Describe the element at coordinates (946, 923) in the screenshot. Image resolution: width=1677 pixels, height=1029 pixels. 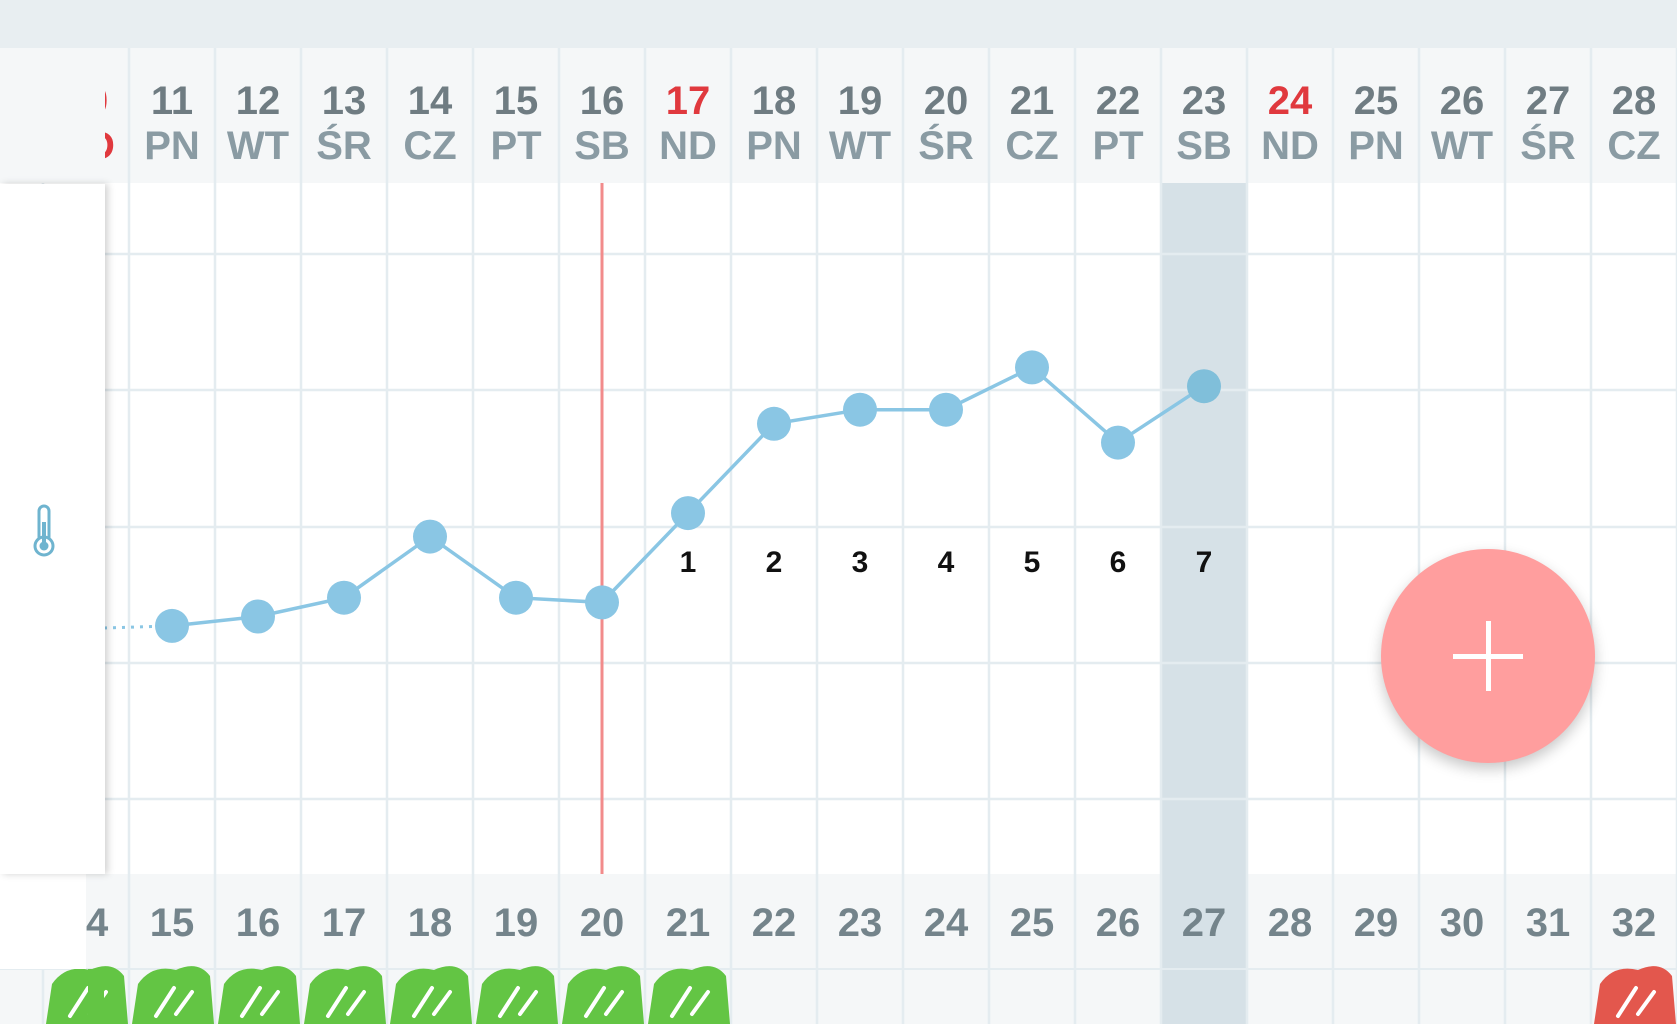
I see `cycle-day-label: 24` at that location.